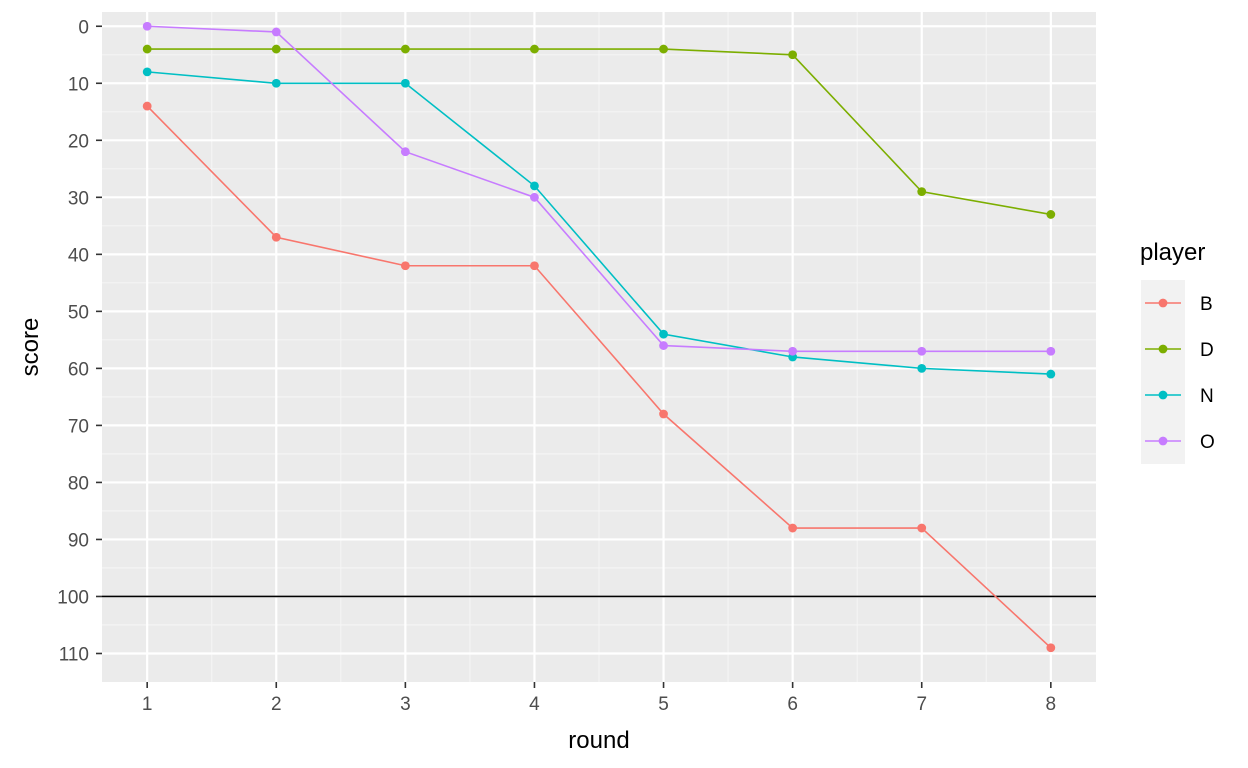  Describe the element at coordinates (598, 740) in the screenshot. I see `x-axis-title: round` at that location.